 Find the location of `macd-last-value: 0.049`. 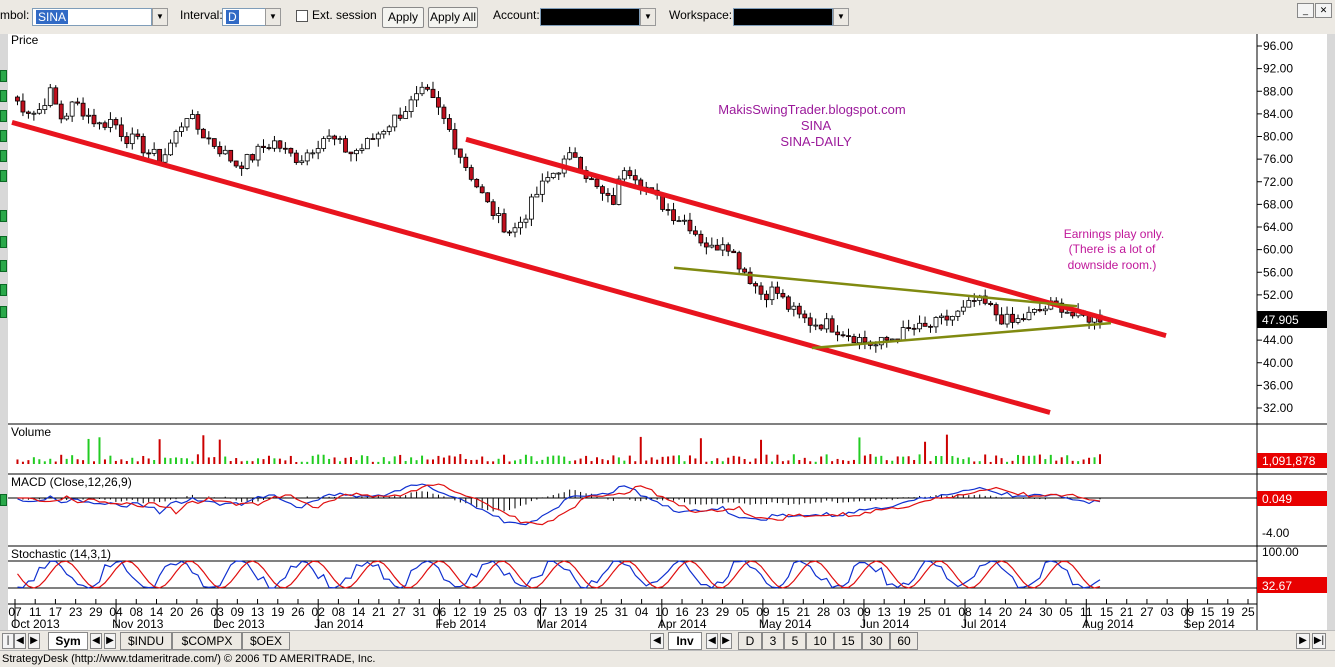

macd-last-value: 0.049 is located at coordinates (1277, 499).